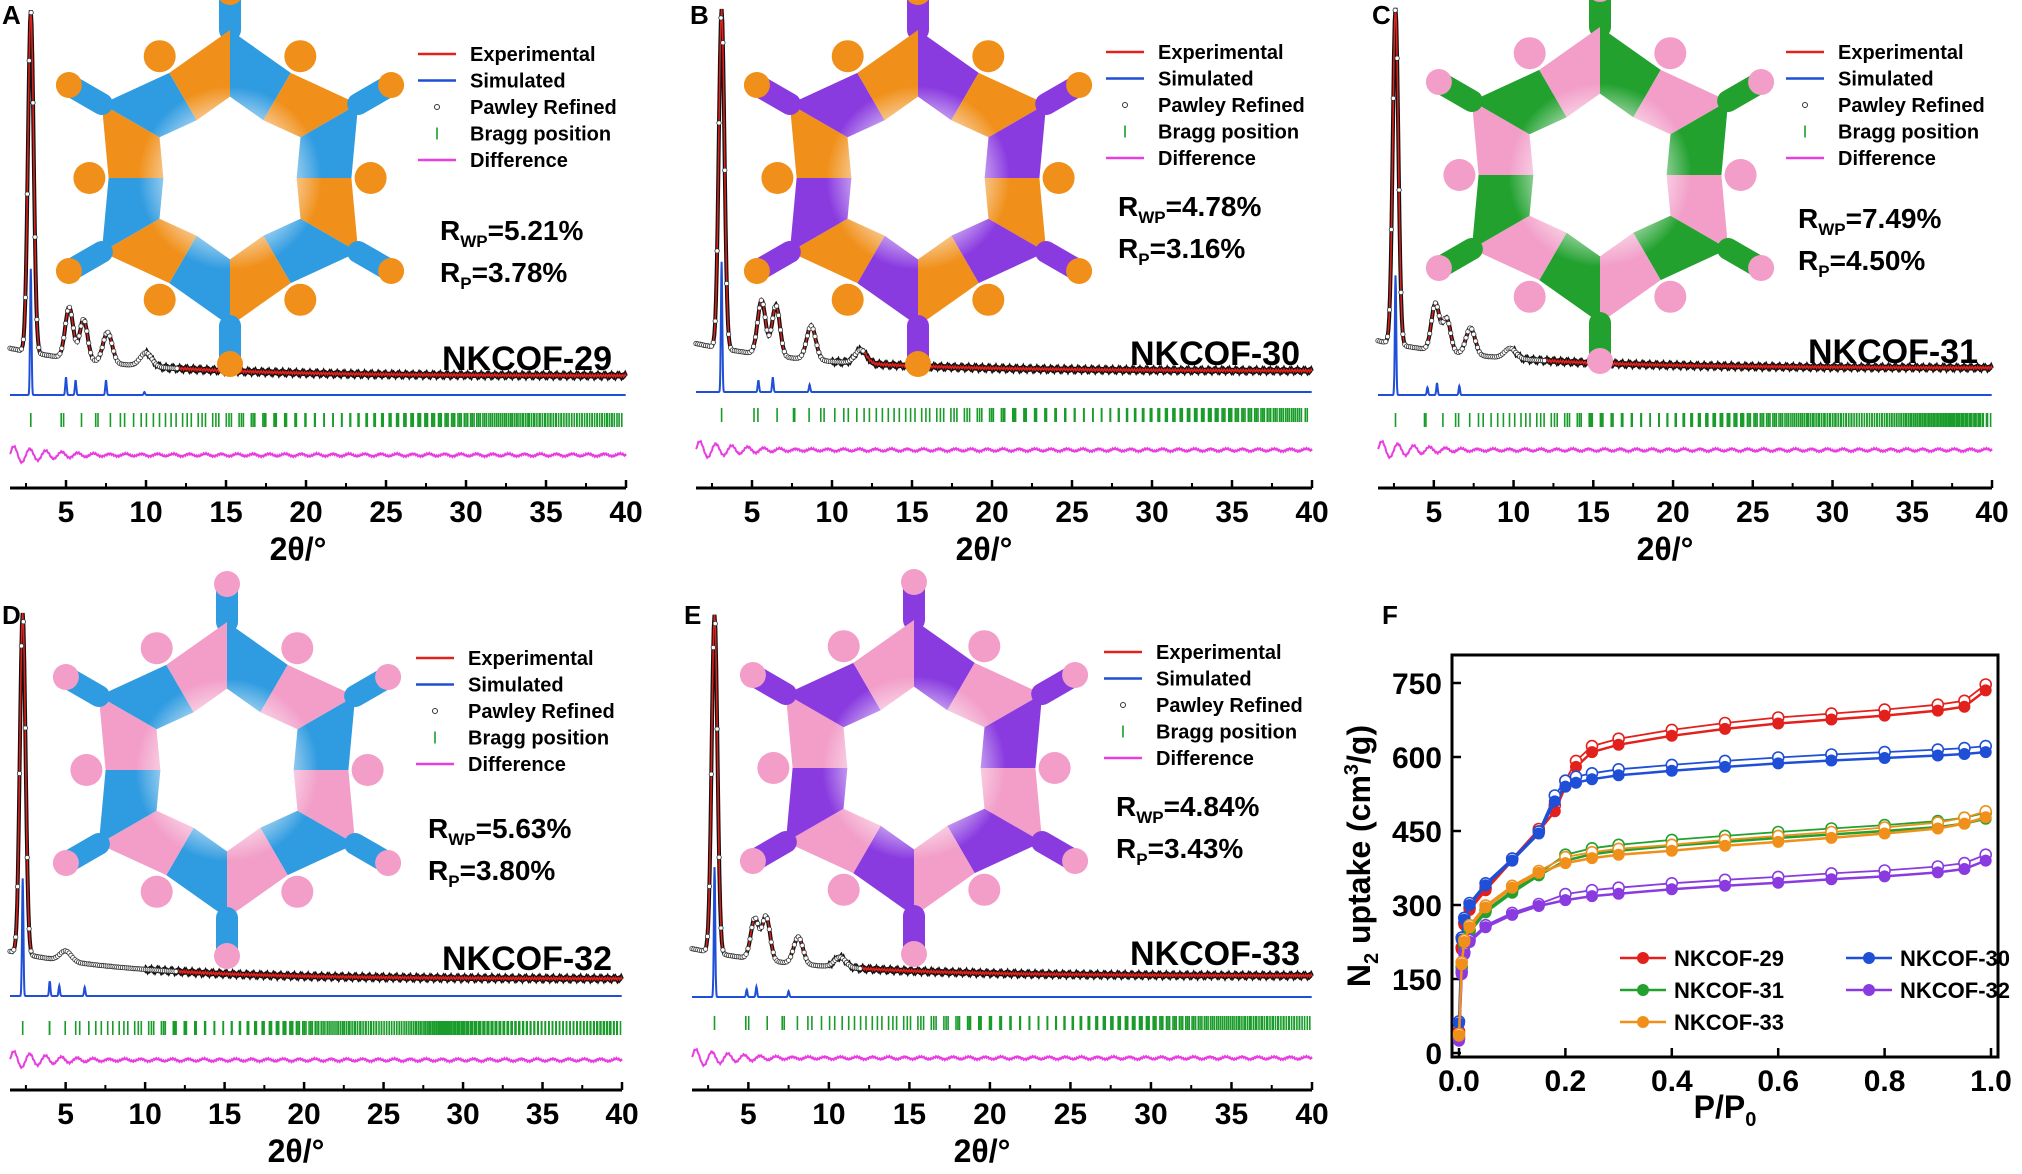  Describe the element at coordinates (1417, 758) in the screenshot. I see `y-tick-label: 600` at that location.